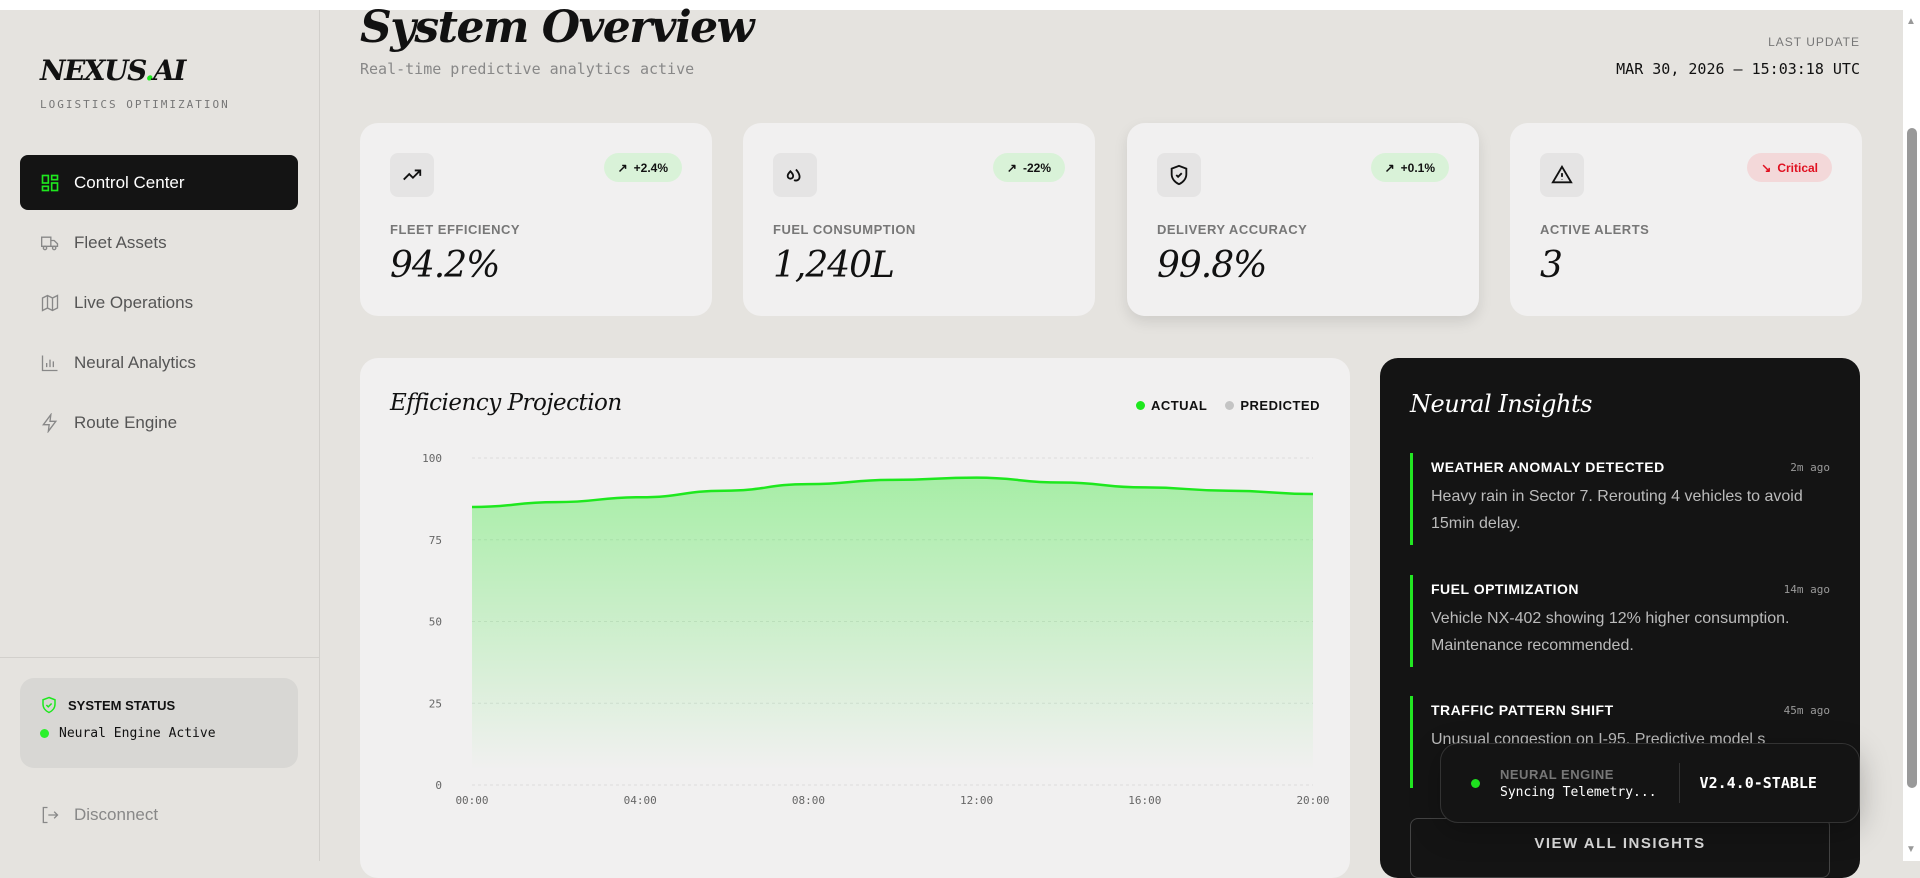 This screenshot has height=878, width=1920. What do you see at coordinates (1806, 710) in the screenshot?
I see `insight-time: 45m ago` at bounding box center [1806, 710].